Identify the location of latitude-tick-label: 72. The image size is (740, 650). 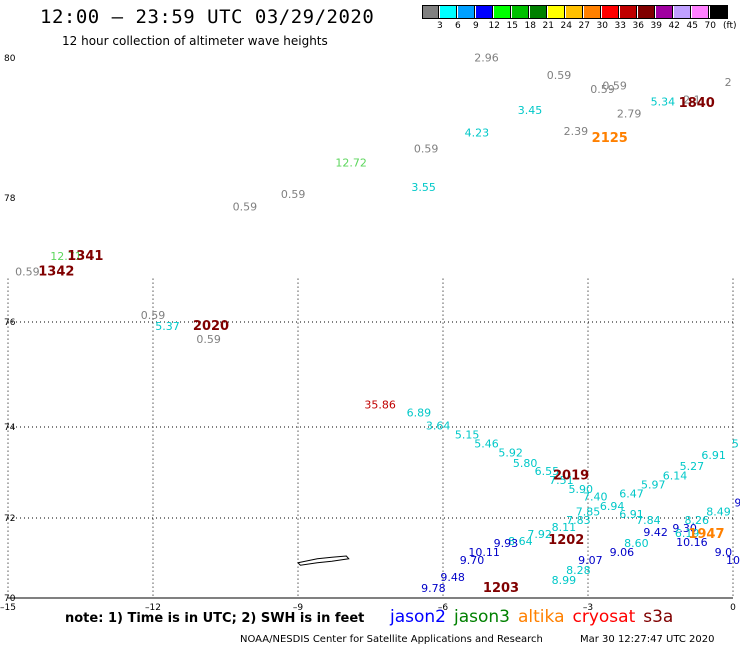
(9, 519).